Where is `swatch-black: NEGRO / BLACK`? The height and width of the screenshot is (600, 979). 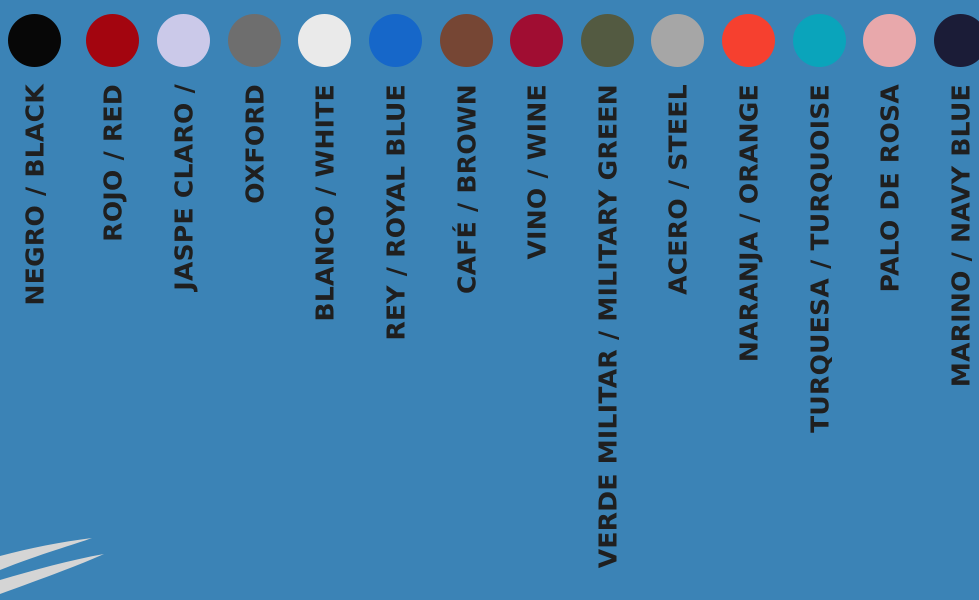
swatch-black: NEGRO / BLACK is located at coordinates (35, 300).